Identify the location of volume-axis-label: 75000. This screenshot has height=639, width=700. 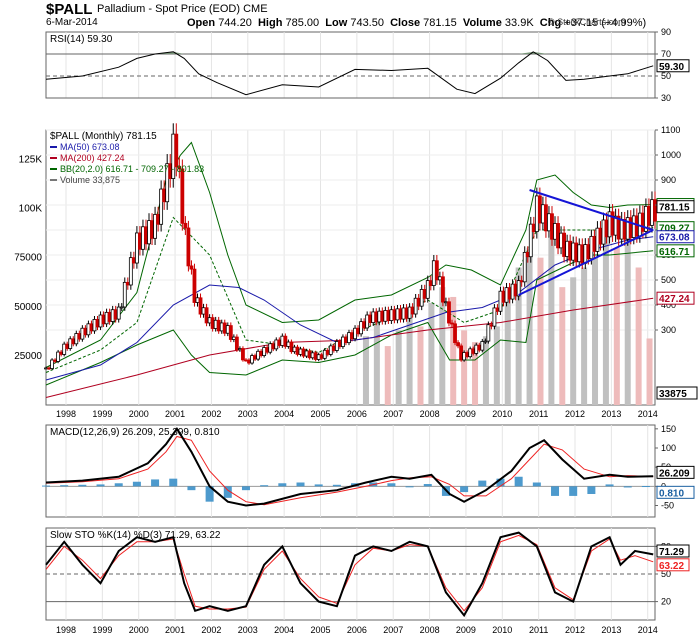
(28, 258).